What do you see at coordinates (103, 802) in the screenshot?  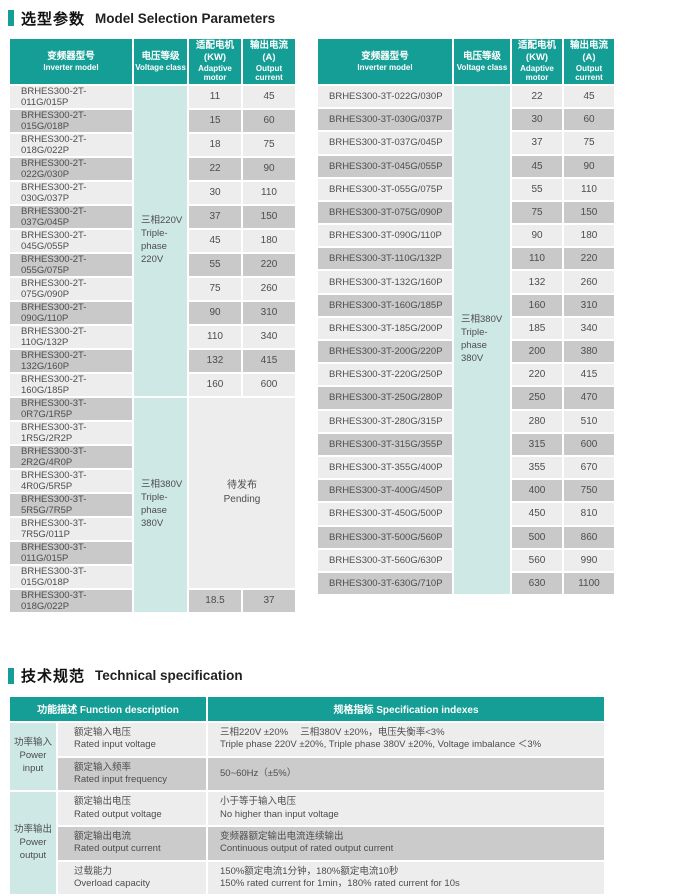 I see `spec-desc-cn: 额定输出电压` at bounding box center [103, 802].